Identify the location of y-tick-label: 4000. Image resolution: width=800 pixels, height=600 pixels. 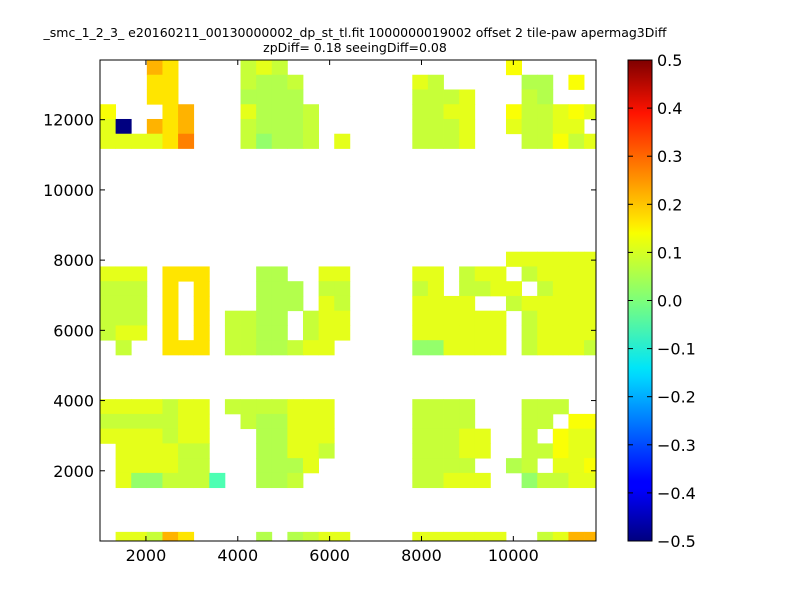
(73, 401).